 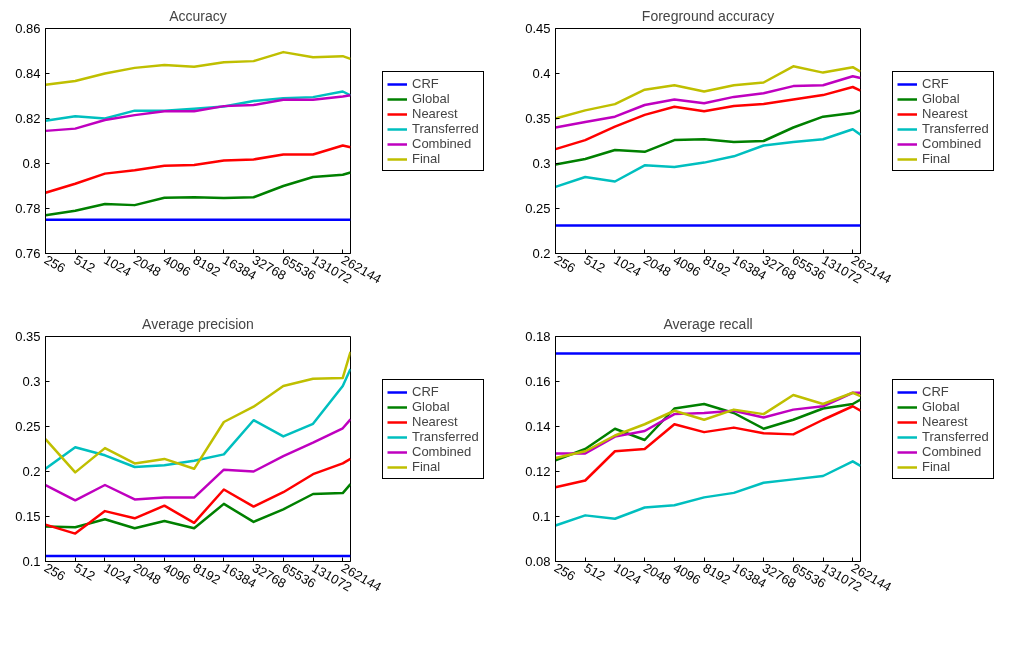 I want to click on y-tick-label: 0.8, so click(x=31, y=163).